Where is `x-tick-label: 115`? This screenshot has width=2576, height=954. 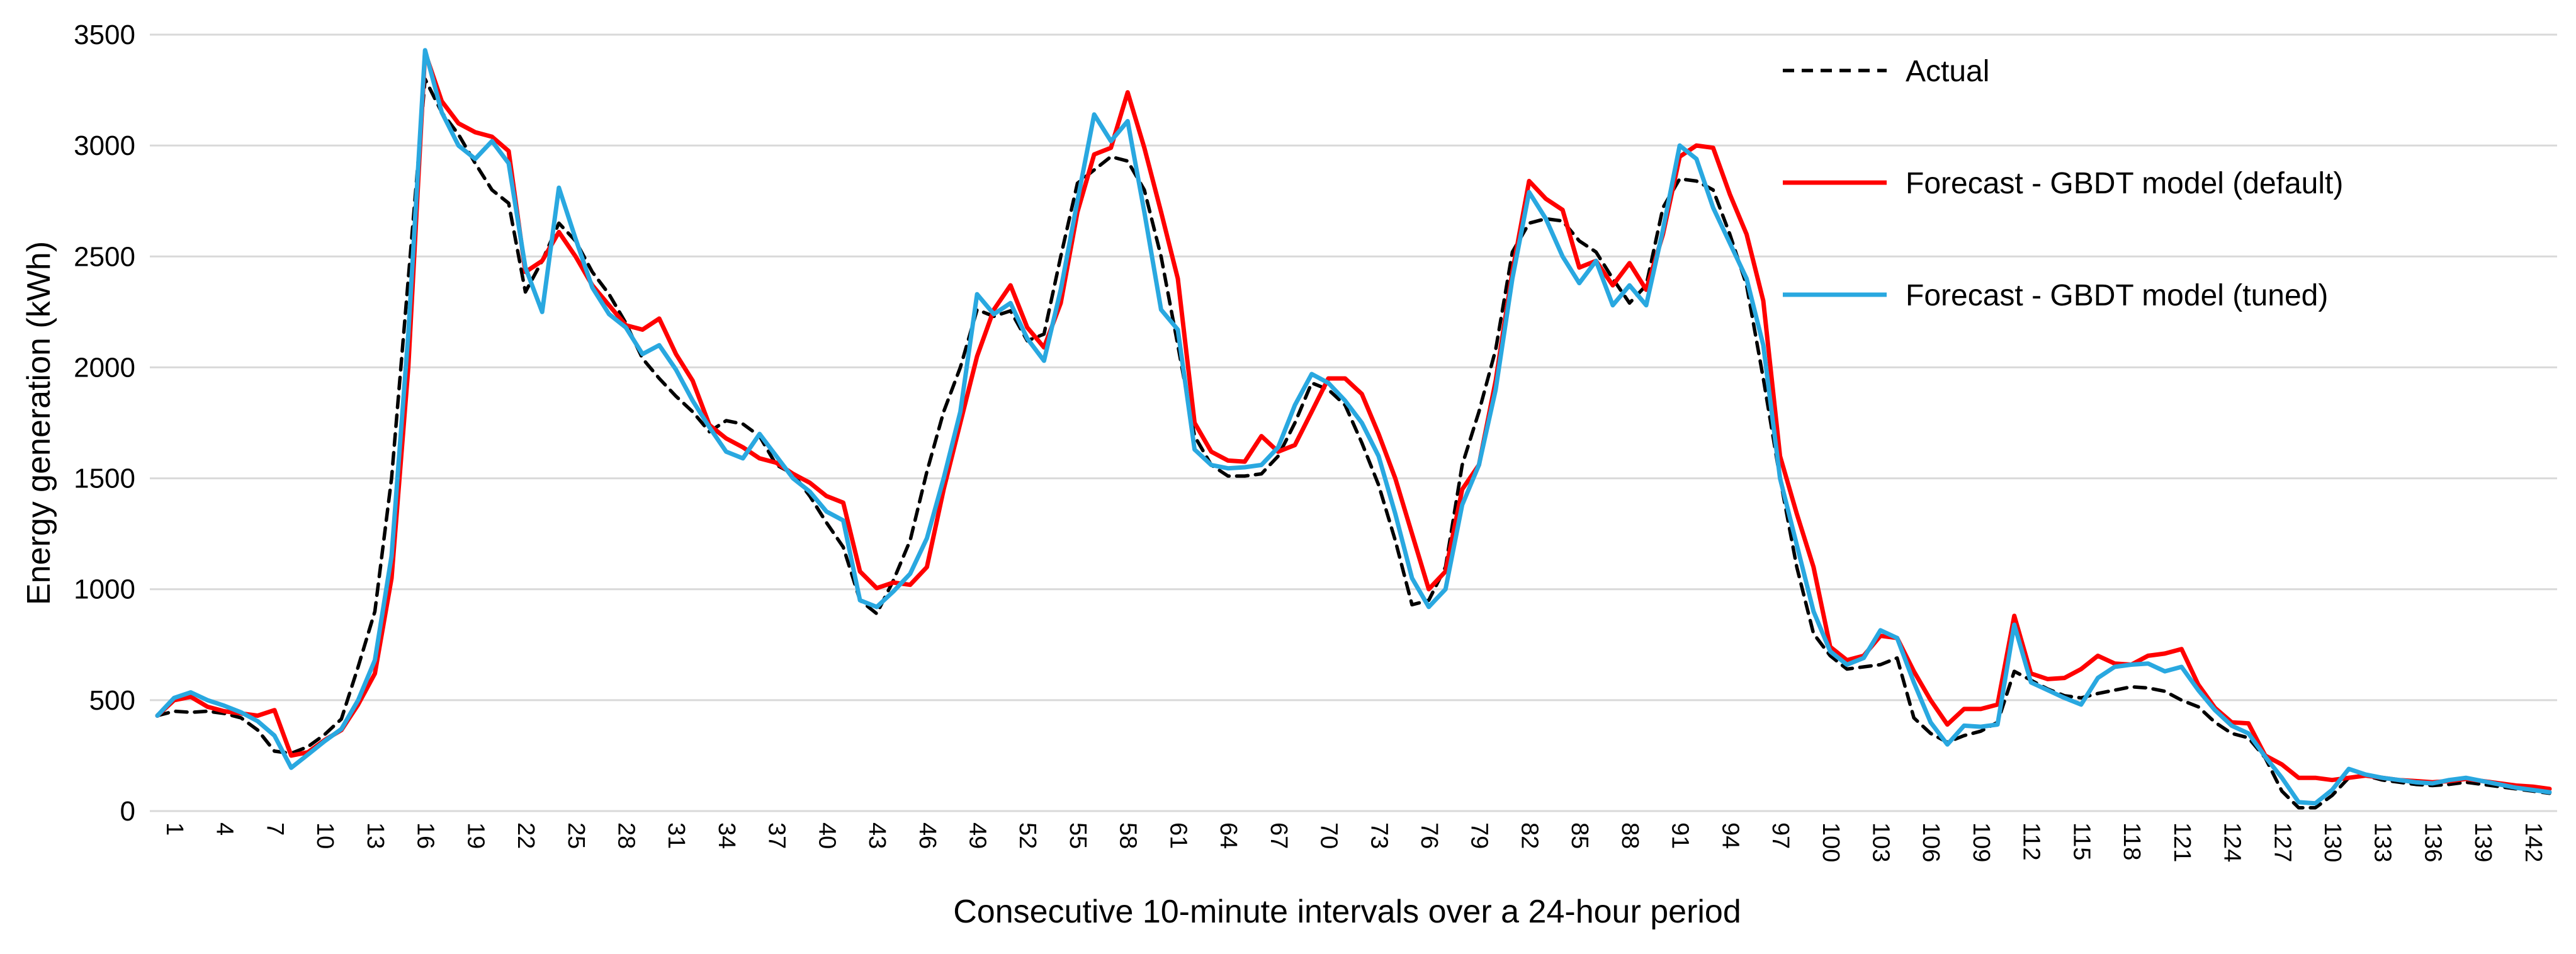
x-tick-label: 115 is located at coordinates (2081, 841).